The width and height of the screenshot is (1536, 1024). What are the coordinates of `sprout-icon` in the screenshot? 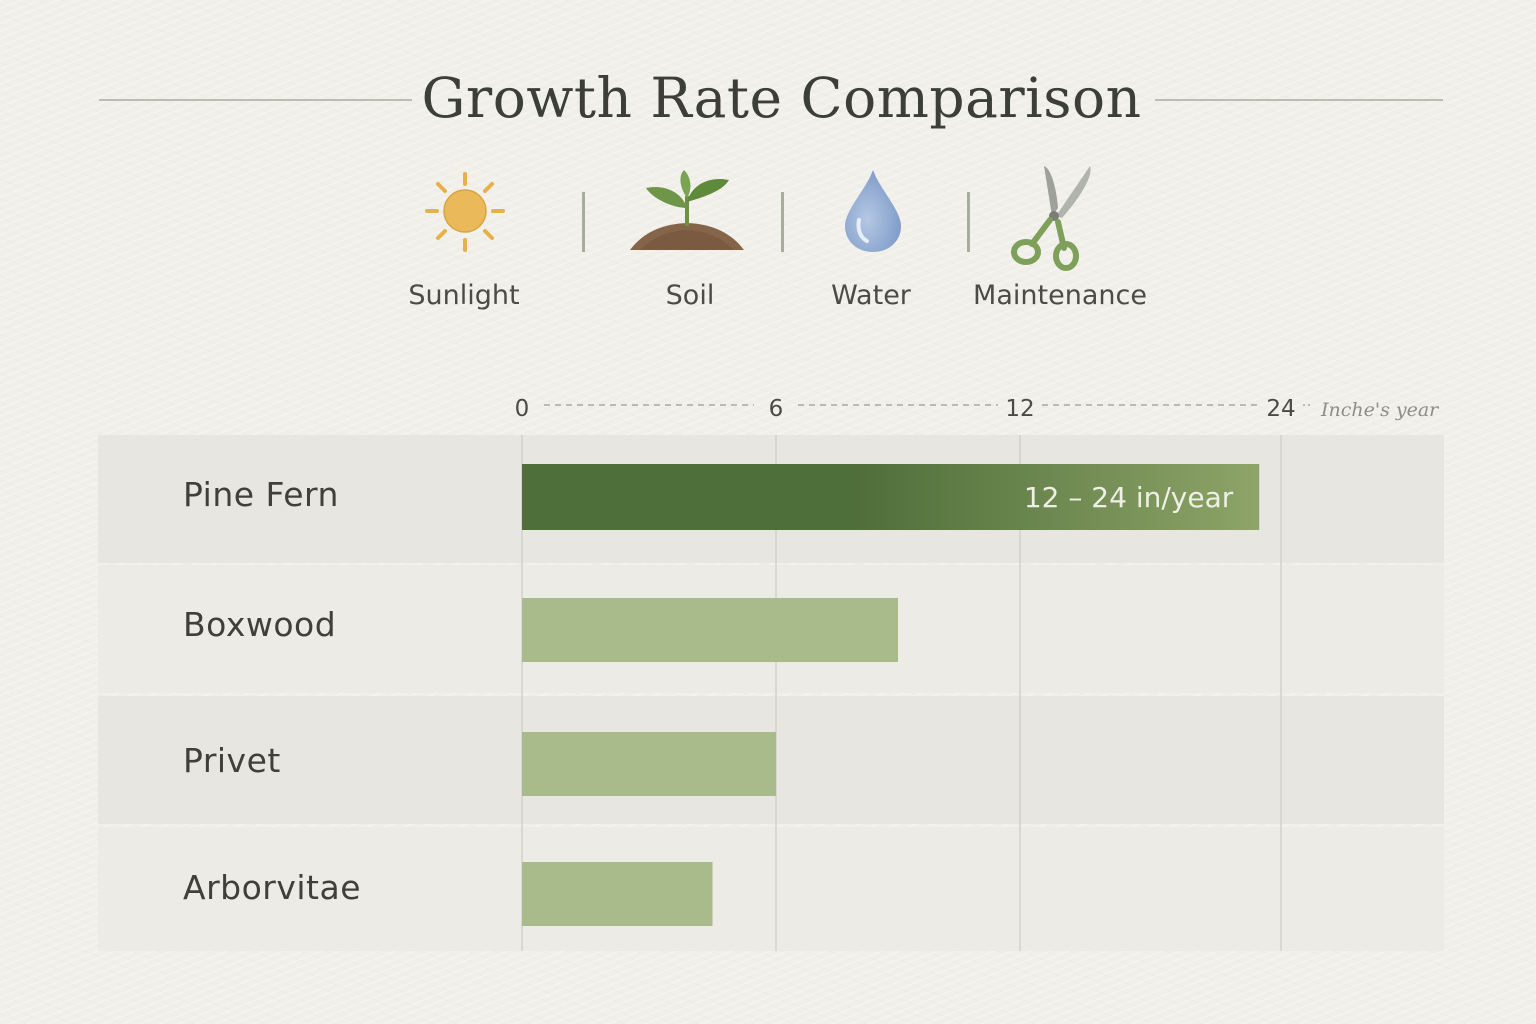 It's located at (687, 212).